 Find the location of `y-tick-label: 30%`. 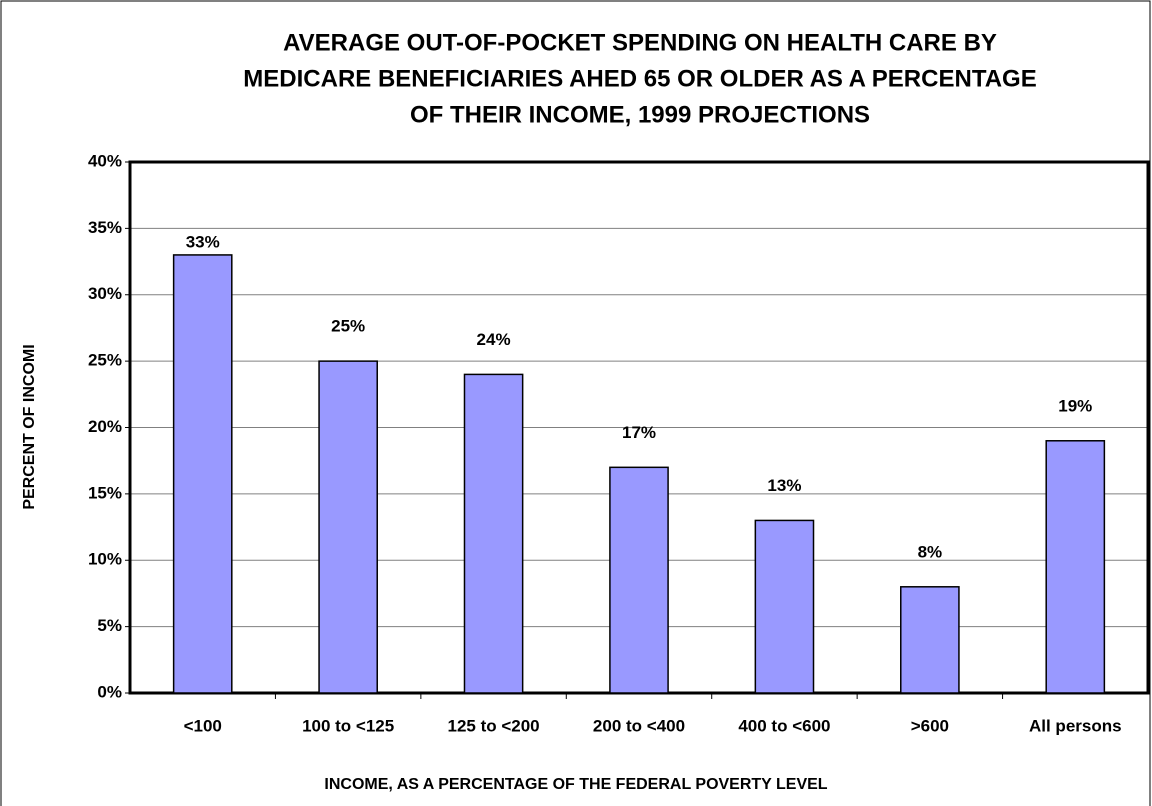

y-tick-label: 30% is located at coordinates (105, 293).